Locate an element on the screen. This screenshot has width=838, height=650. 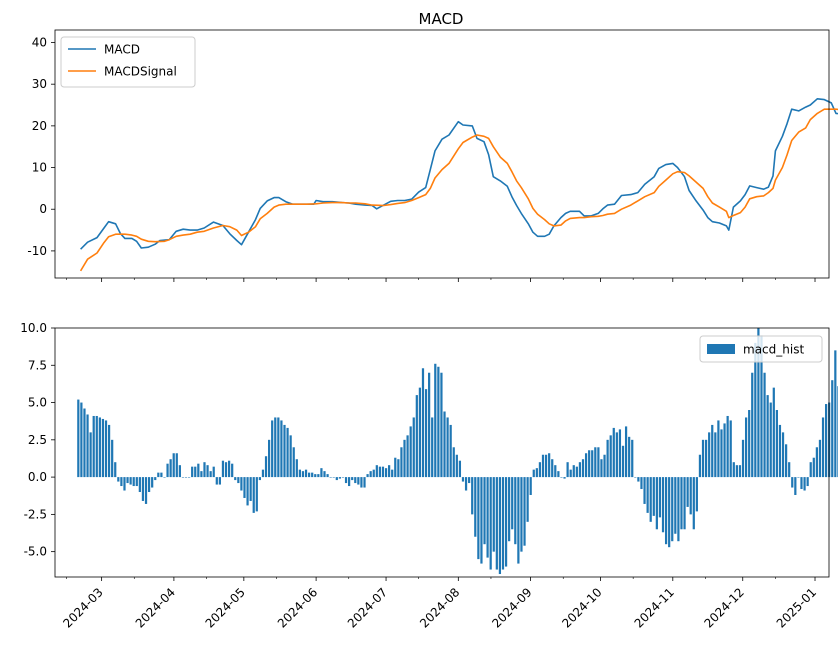
legend-box is located at coordinates (761, 349).